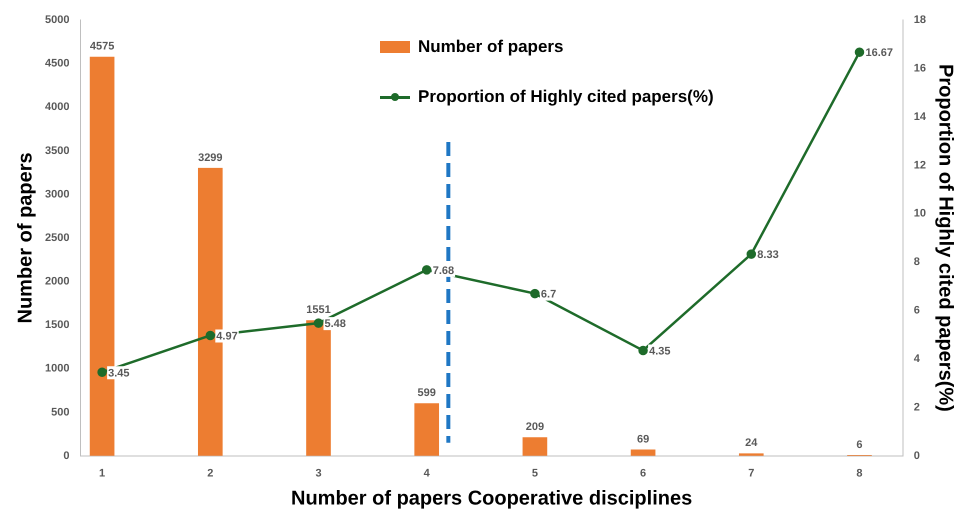  Describe the element at coordinates (491, 47) in the screenshot. I see `legend-label: Number of papers` at that location.